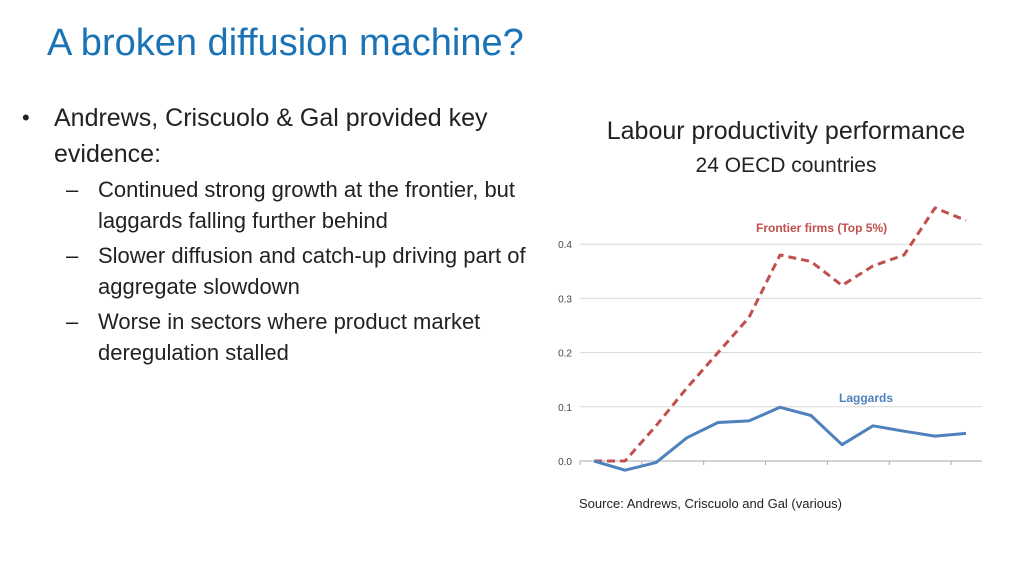  I want to click on grid-layer, so click(781, 352).